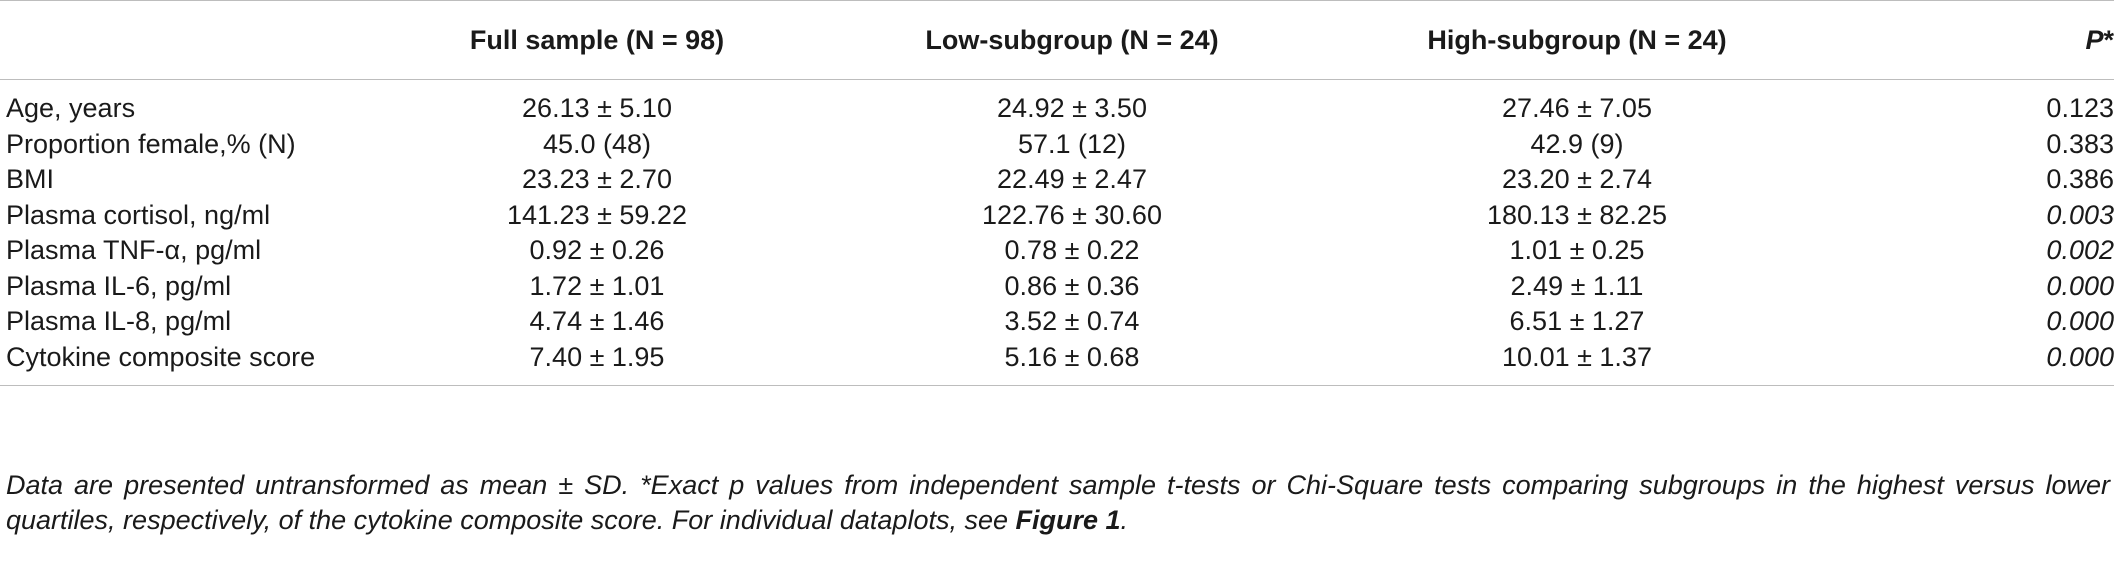  Describe the element at coordinates (1577, 362) in the screenshot. I see `cell-high-subgroup: 10.01 ± 1.37` at that location.